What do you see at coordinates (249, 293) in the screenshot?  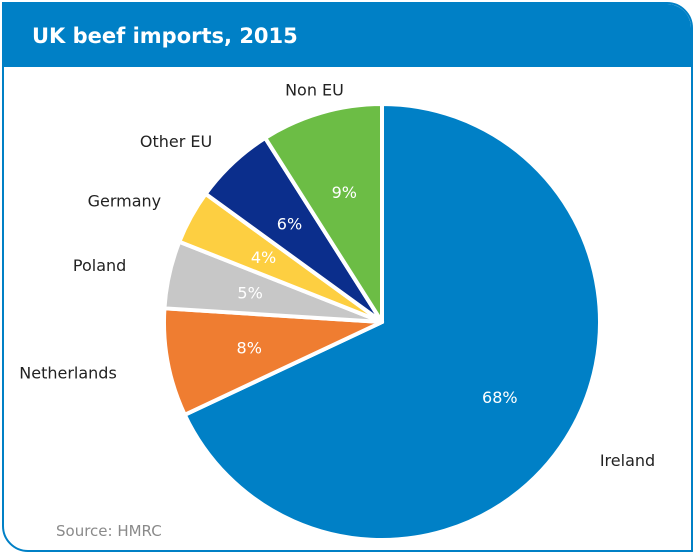 I see `pct-label-poland: 5%` at bounding box center [249, 293].